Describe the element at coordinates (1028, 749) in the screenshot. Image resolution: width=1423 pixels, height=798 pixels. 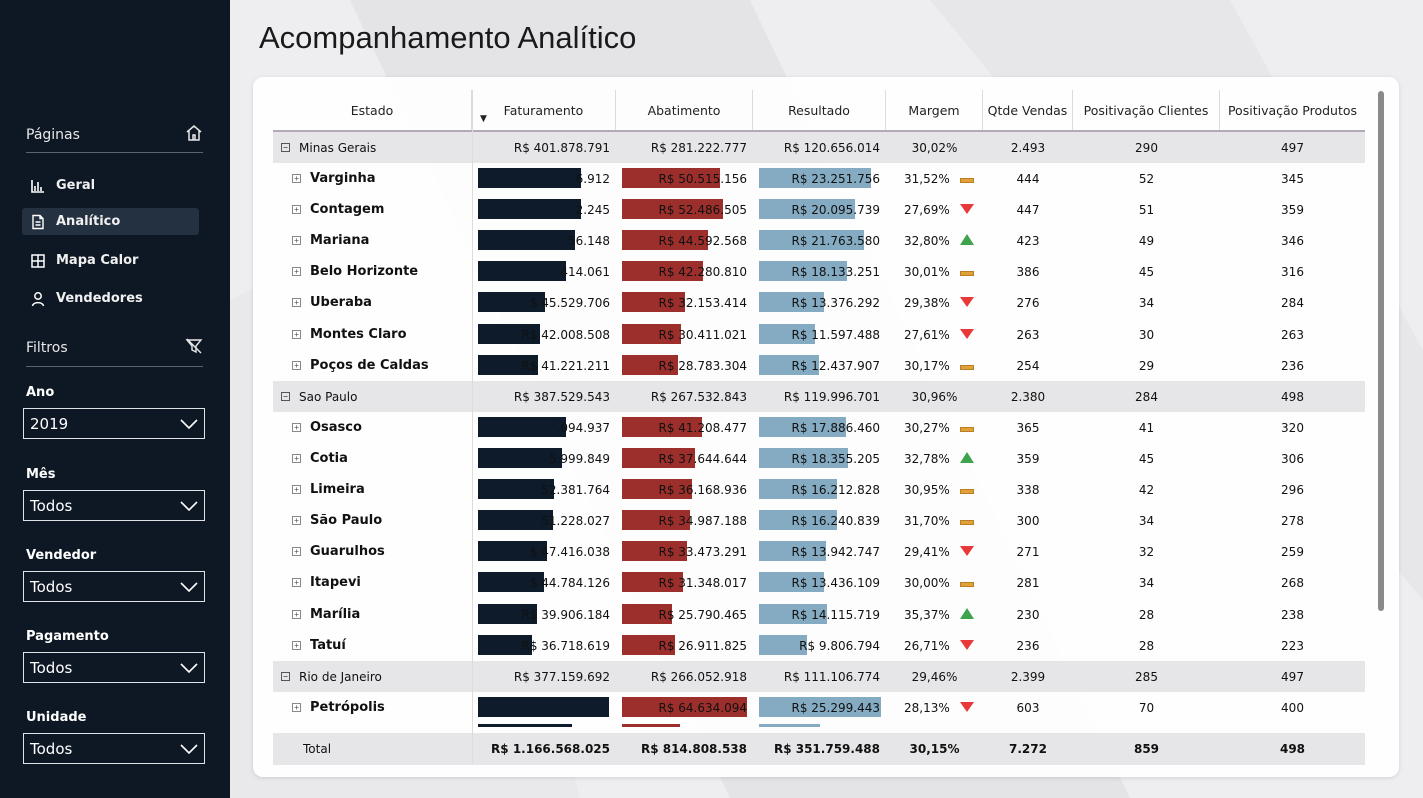
I see `total-qtde-vendas-value: 7.272` at that location.